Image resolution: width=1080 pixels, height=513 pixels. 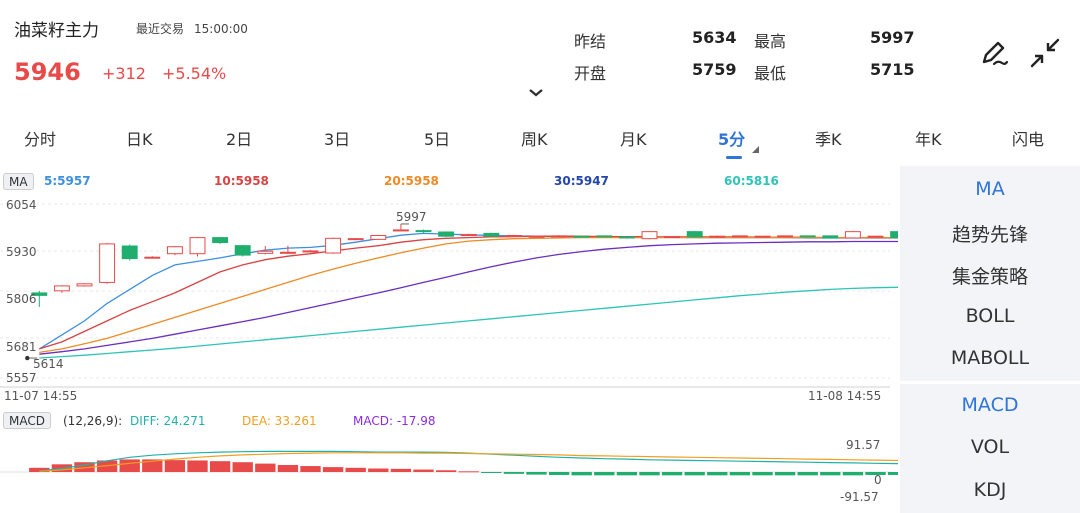 I want to click on tab-flash: 闪电, so click(x=1028, y=139).